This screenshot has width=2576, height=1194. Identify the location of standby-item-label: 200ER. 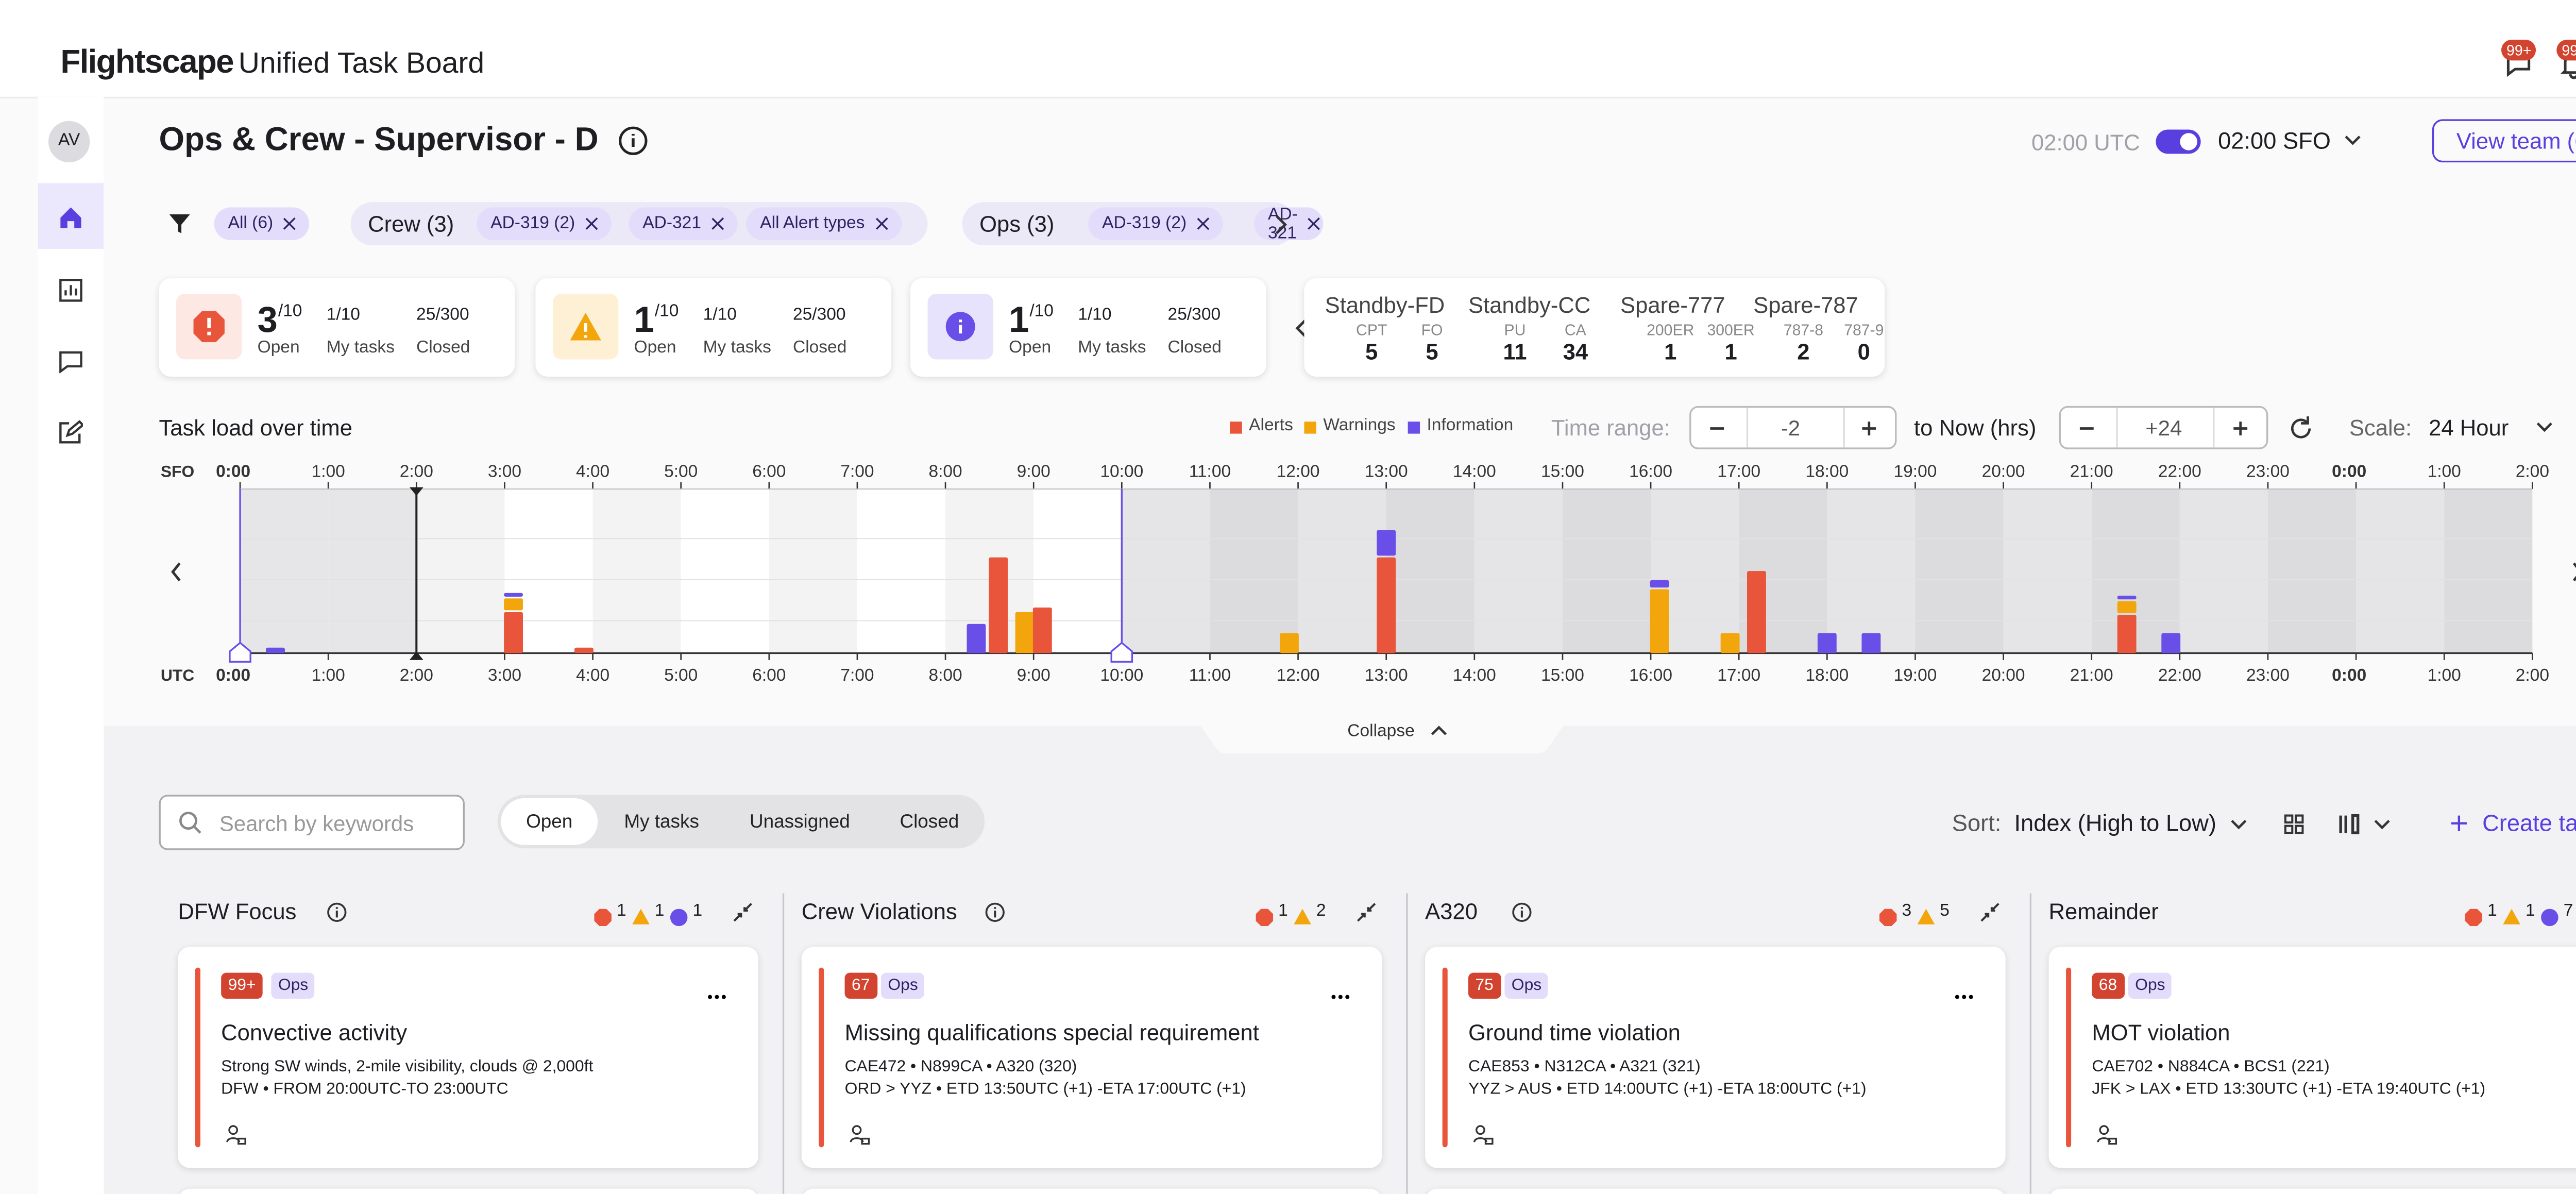
(1670, 330).